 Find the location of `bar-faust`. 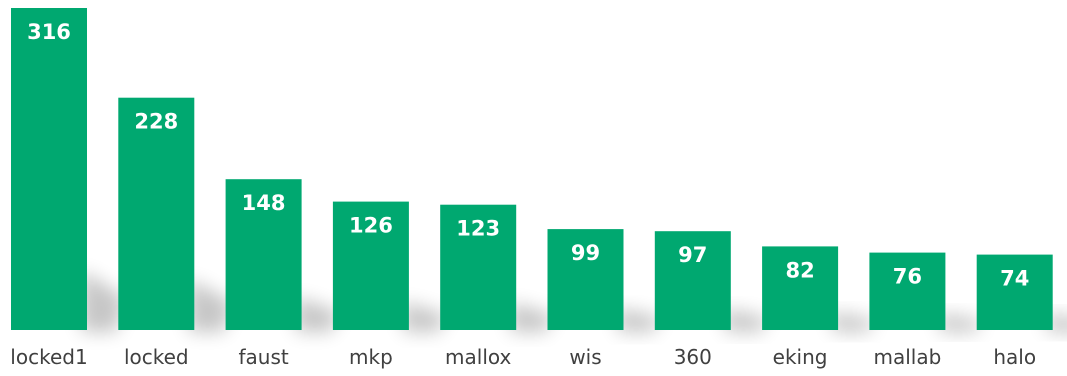

bar-faust is located at coordinates (263, 254).